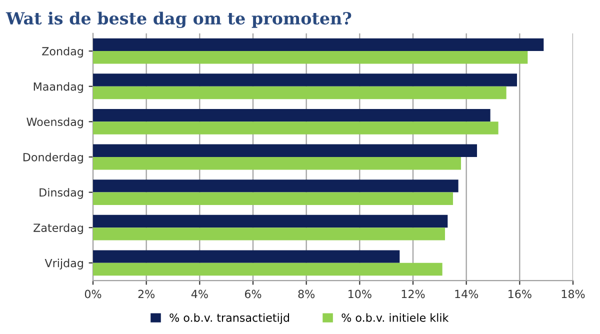 The width and height of the screenshot is (600, 334). What do you see at coordinates (199, 294) in the screenshot?
I see `x-tick-label: 4%` at bounding box center [199, 294].